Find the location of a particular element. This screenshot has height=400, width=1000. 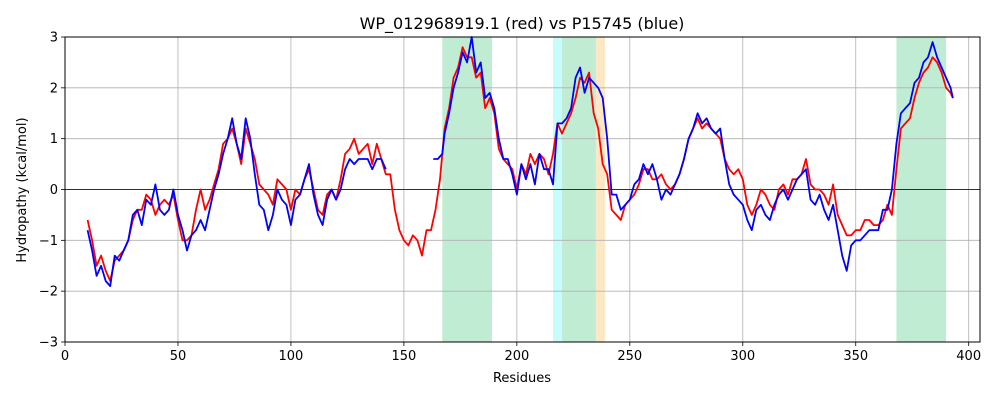

x-tick-label: 400 is located at coordinates (968, 356).